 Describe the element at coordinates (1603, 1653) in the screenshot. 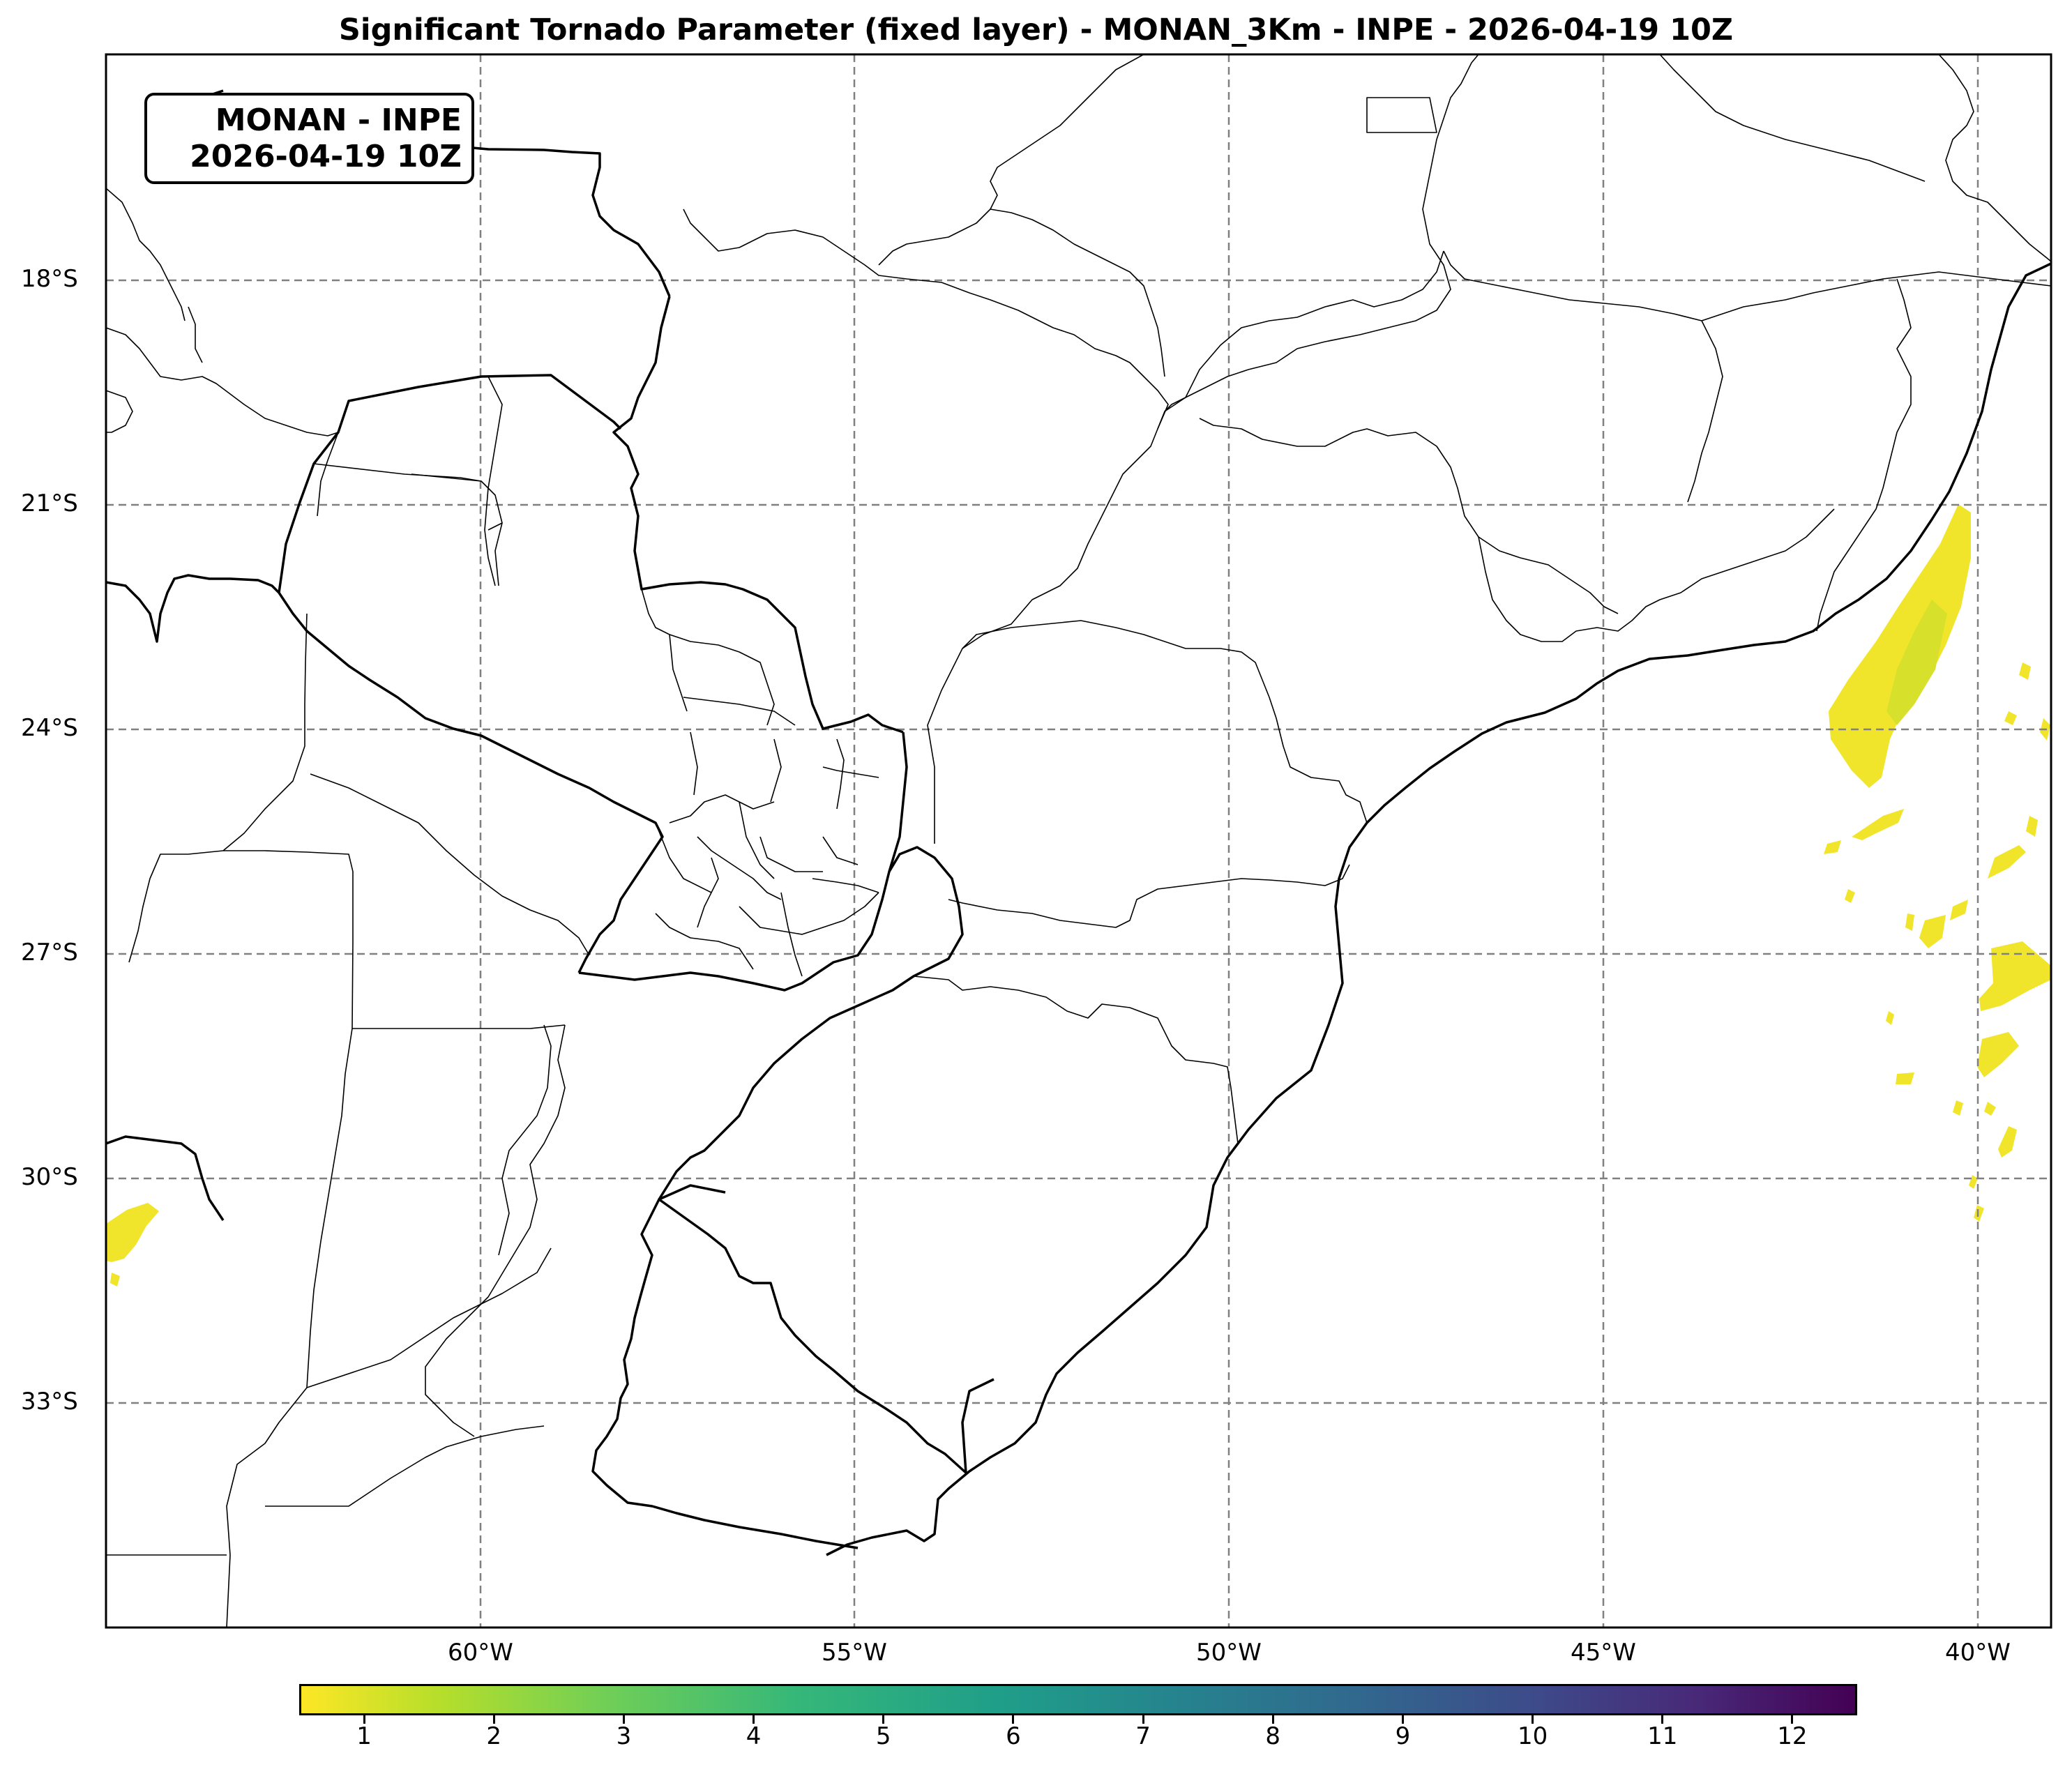

I see `lon-tick-label: 45°W` at that location.